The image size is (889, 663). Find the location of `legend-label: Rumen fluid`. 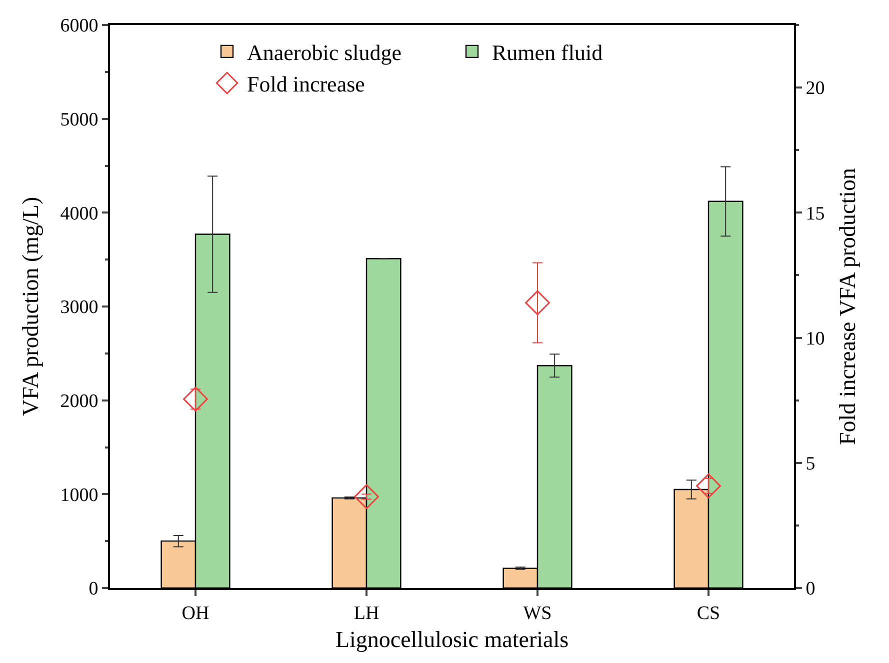

legend-label: Rumen fluid is located at coordinates (547, 53).